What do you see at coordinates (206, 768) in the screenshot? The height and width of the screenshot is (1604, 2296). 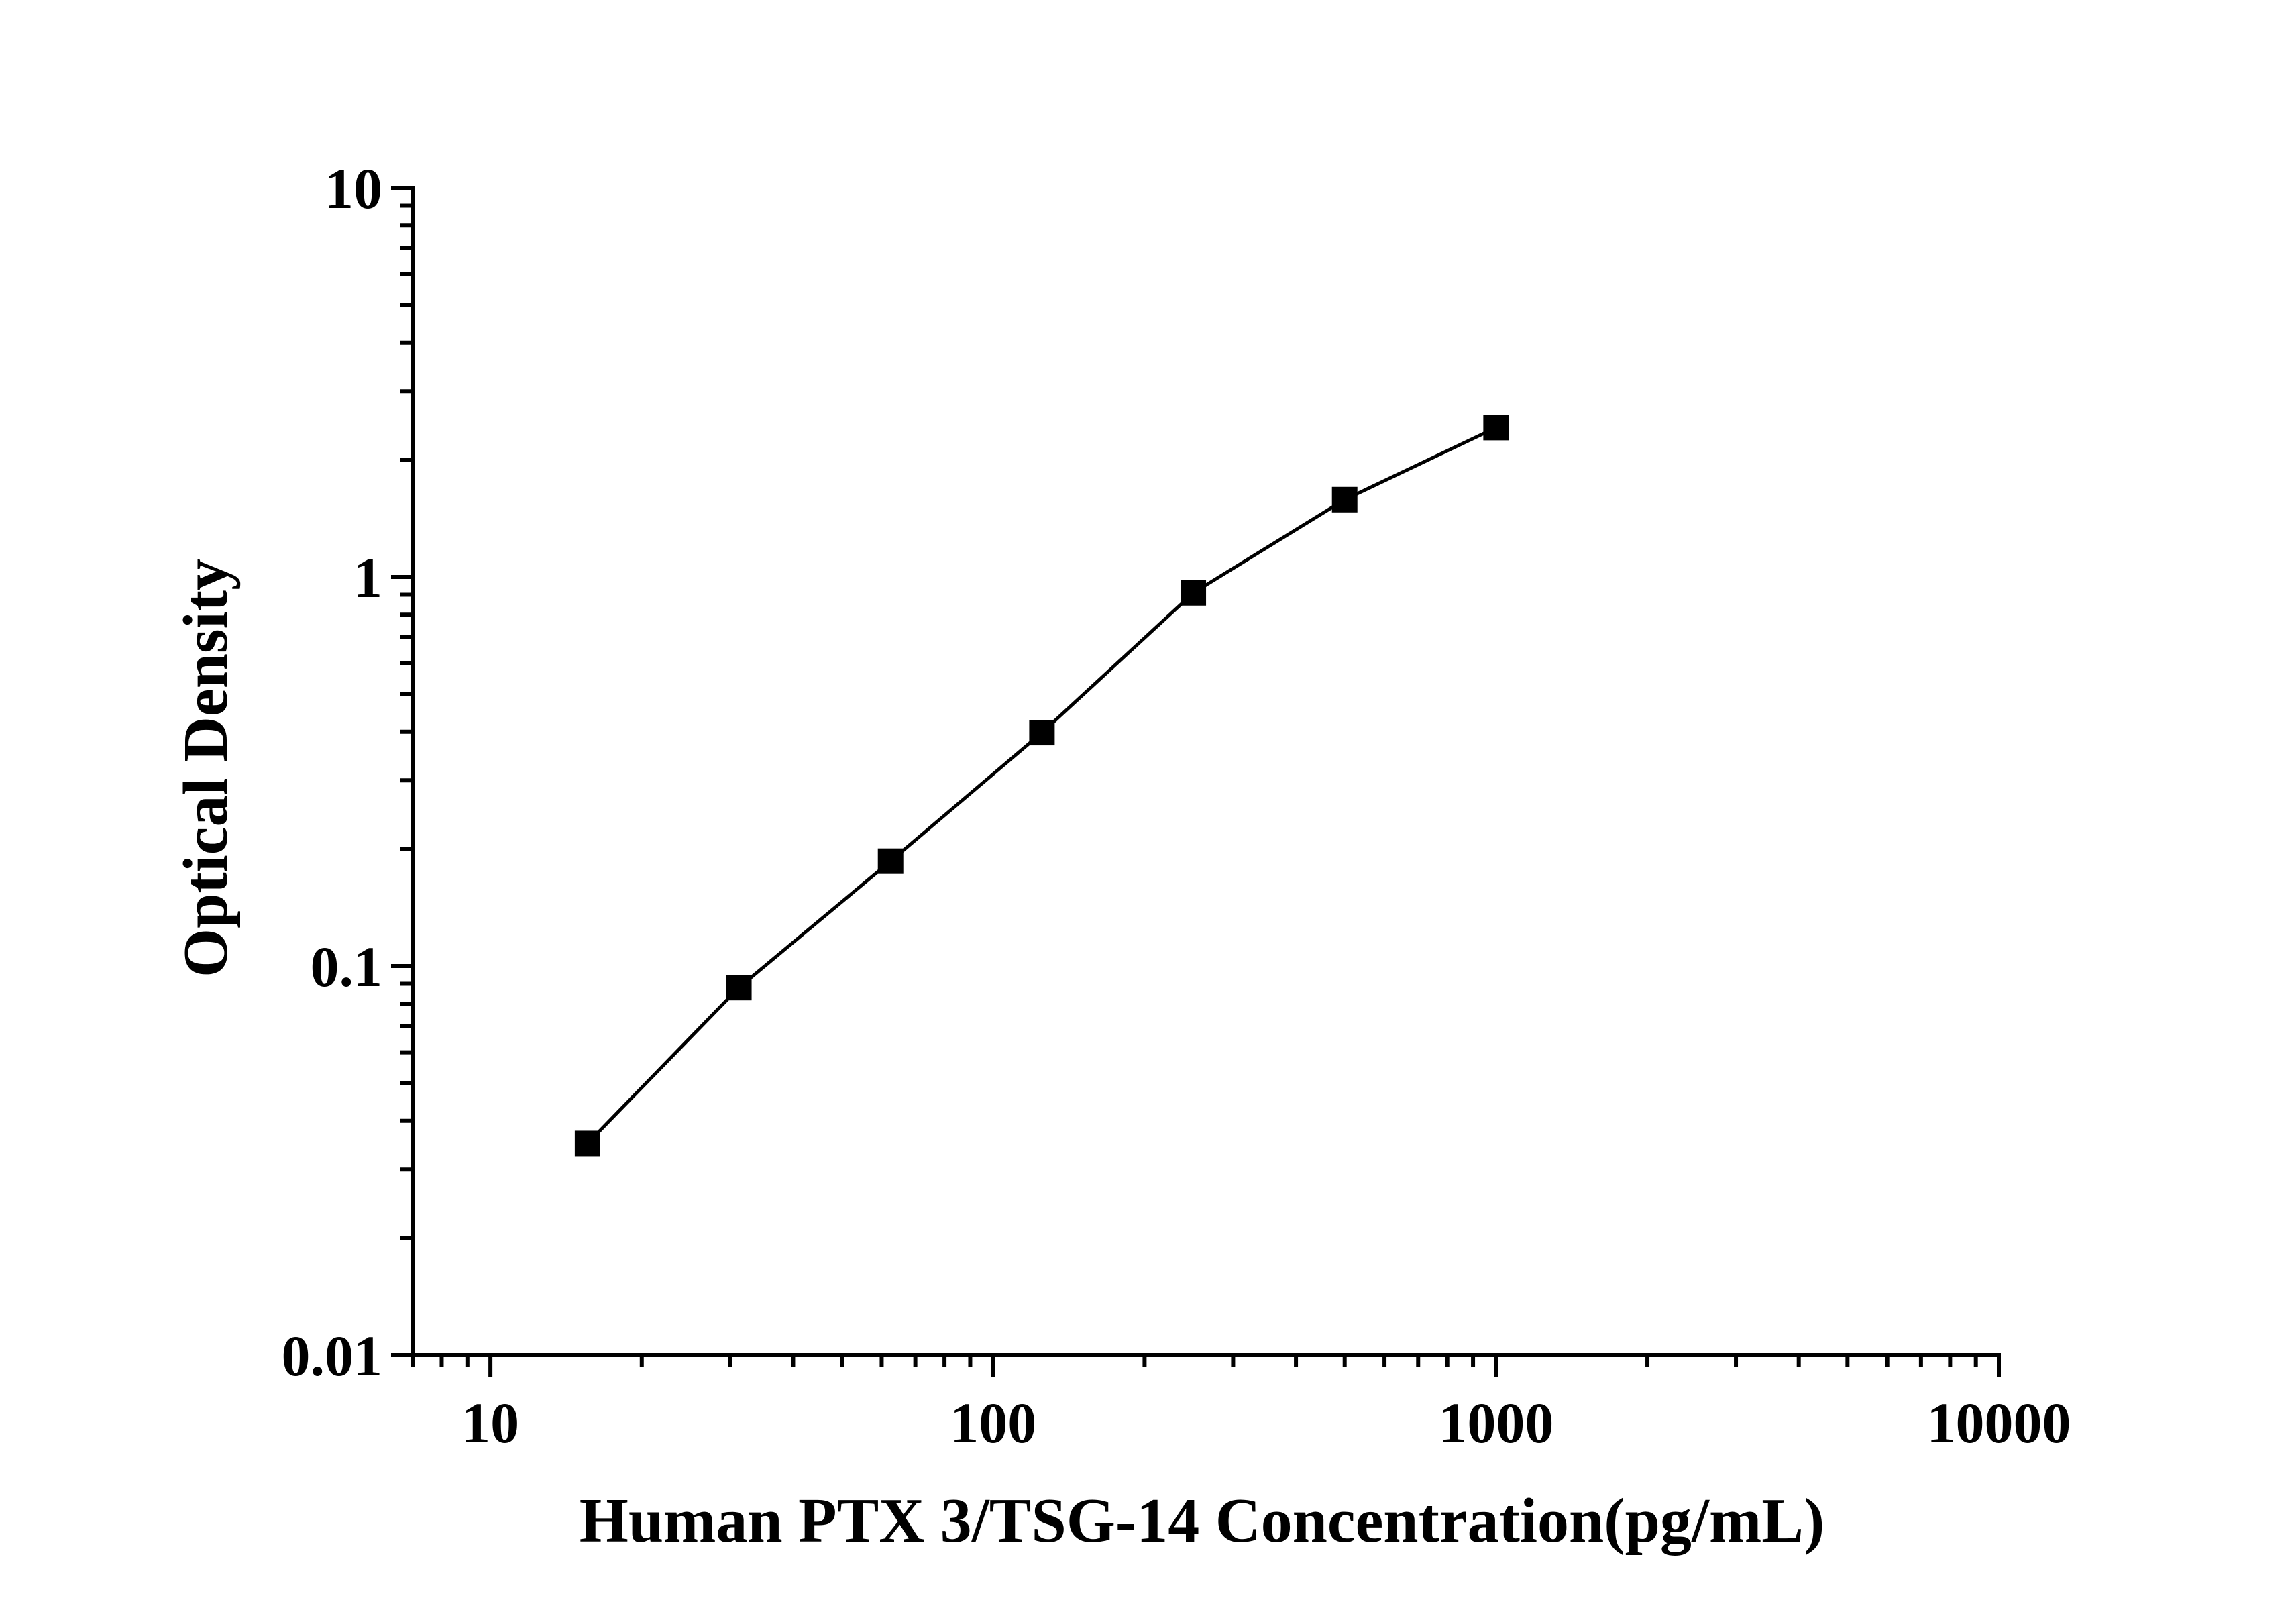 I see `y-axis-title: Optical Density` at bounding box center [206, 768].